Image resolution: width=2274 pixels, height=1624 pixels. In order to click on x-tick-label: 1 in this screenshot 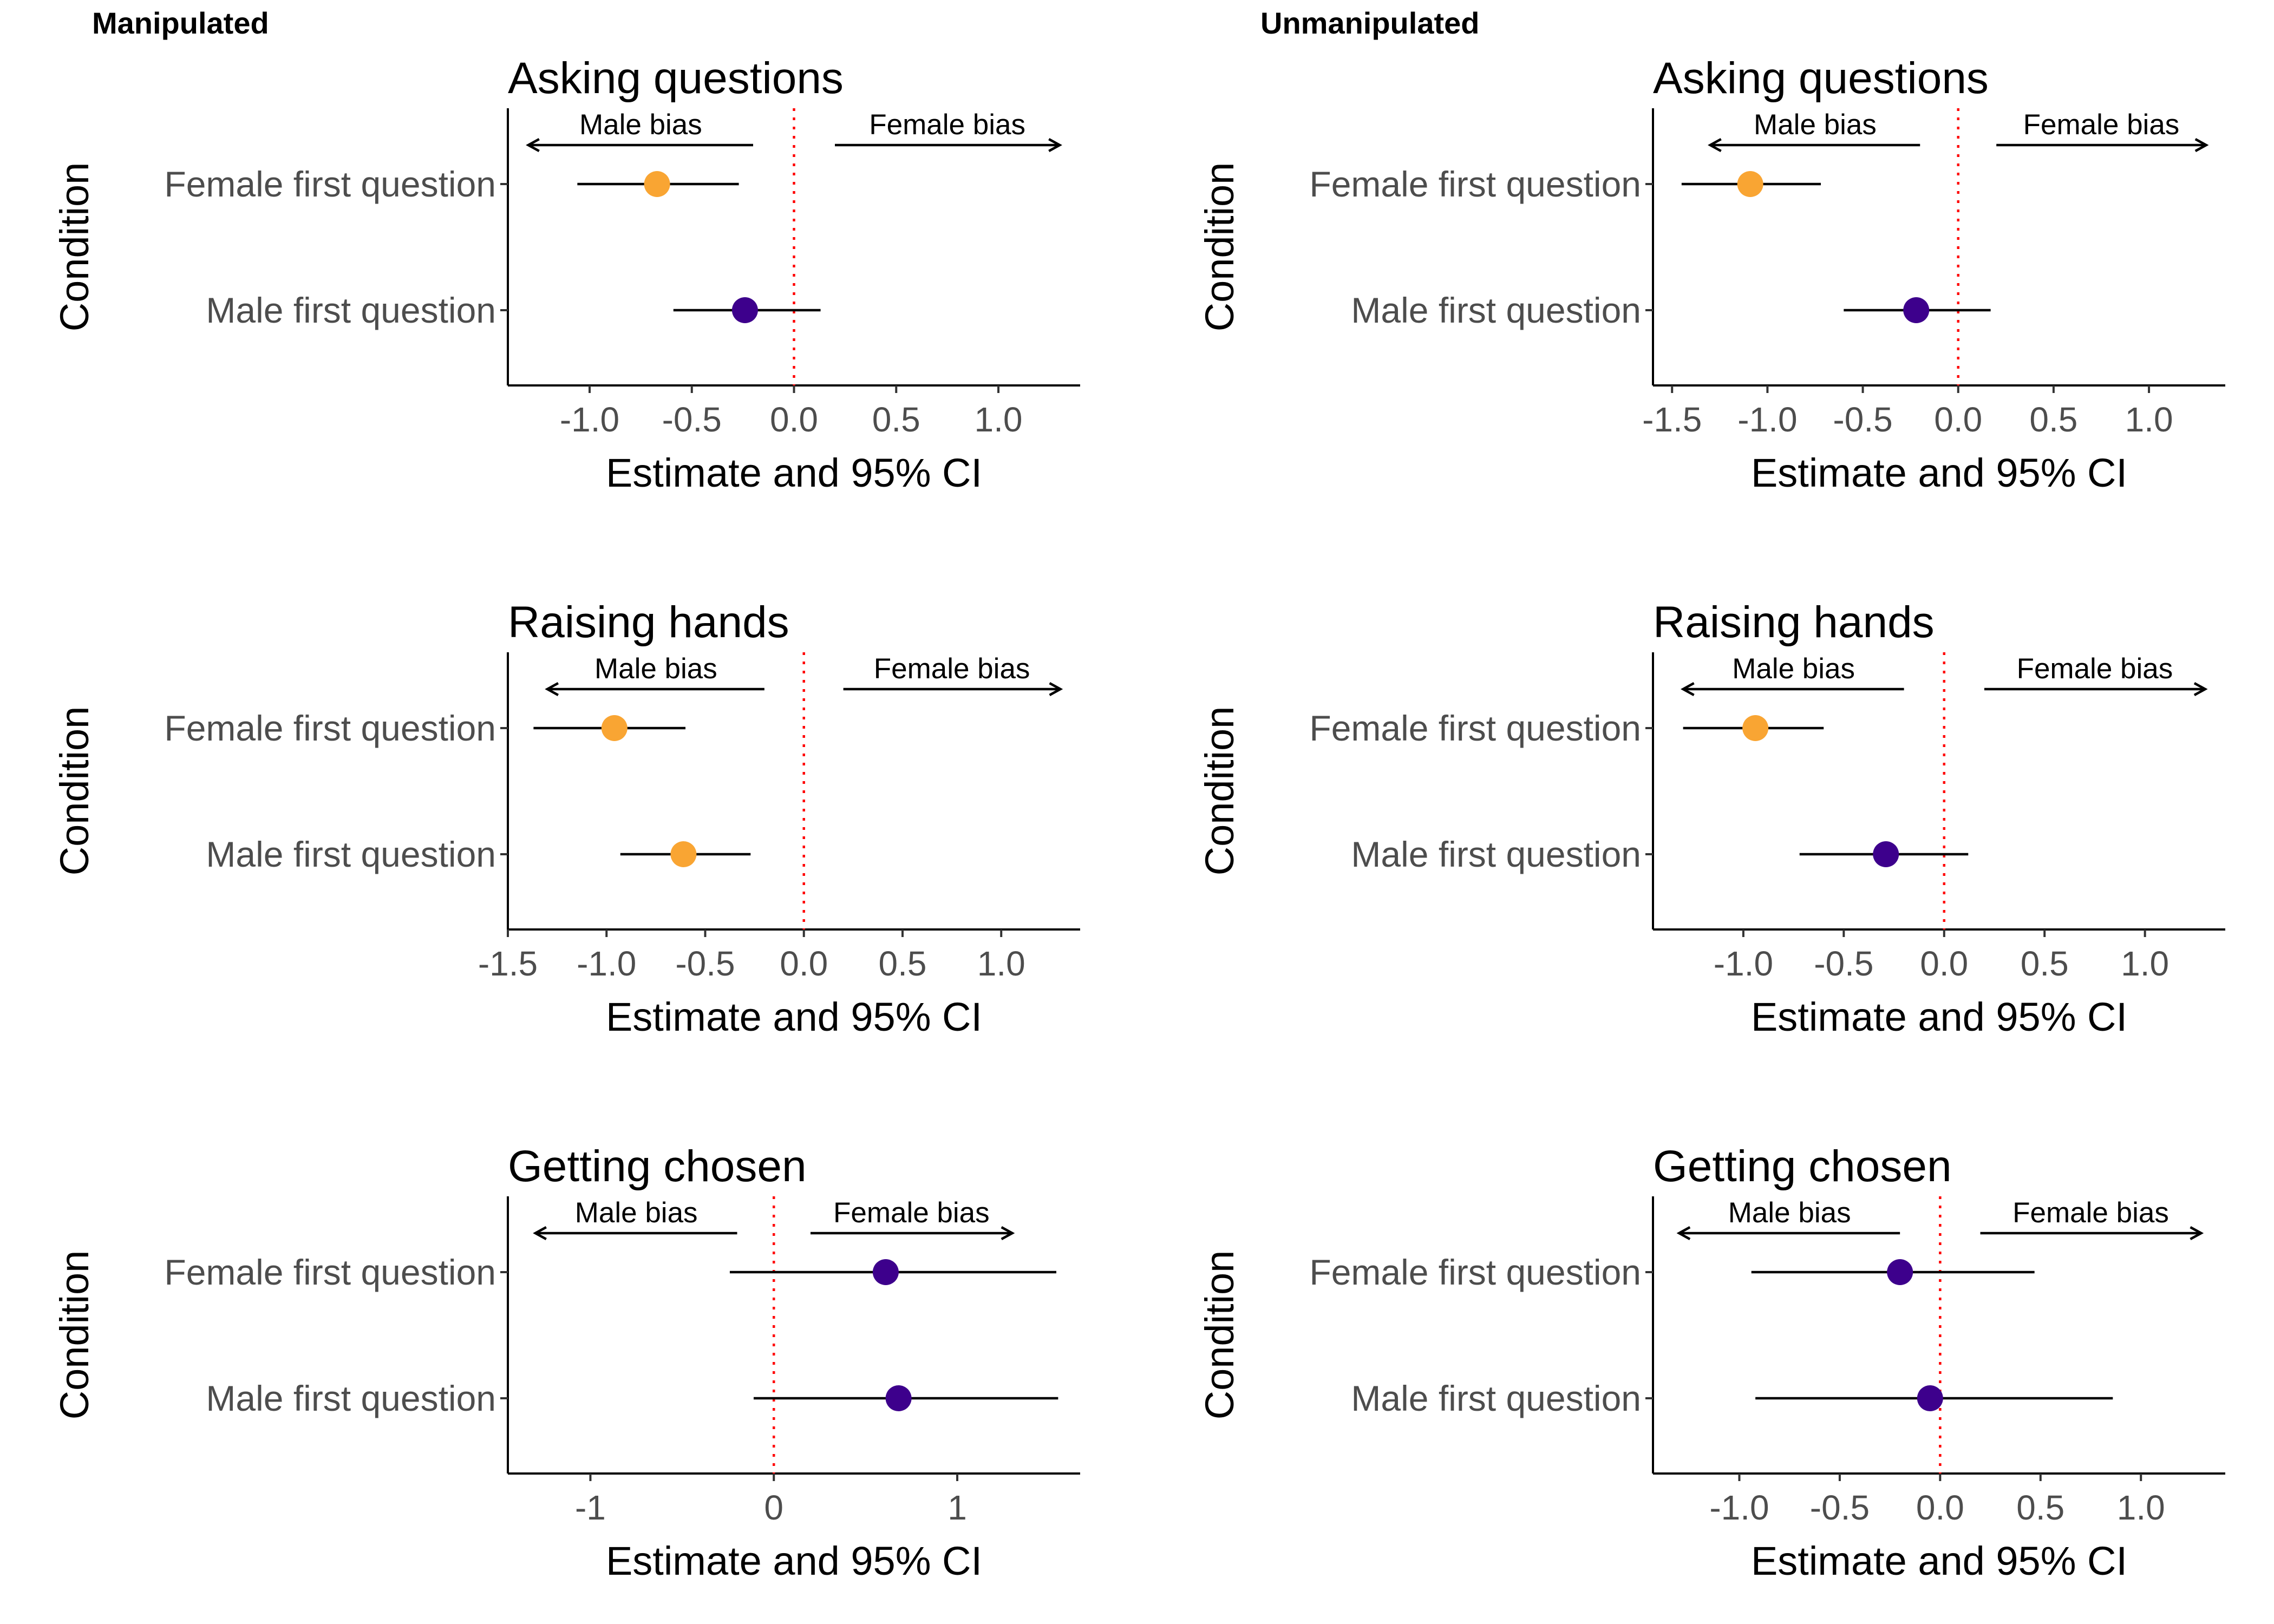, I will do `click(958, 1507)`.